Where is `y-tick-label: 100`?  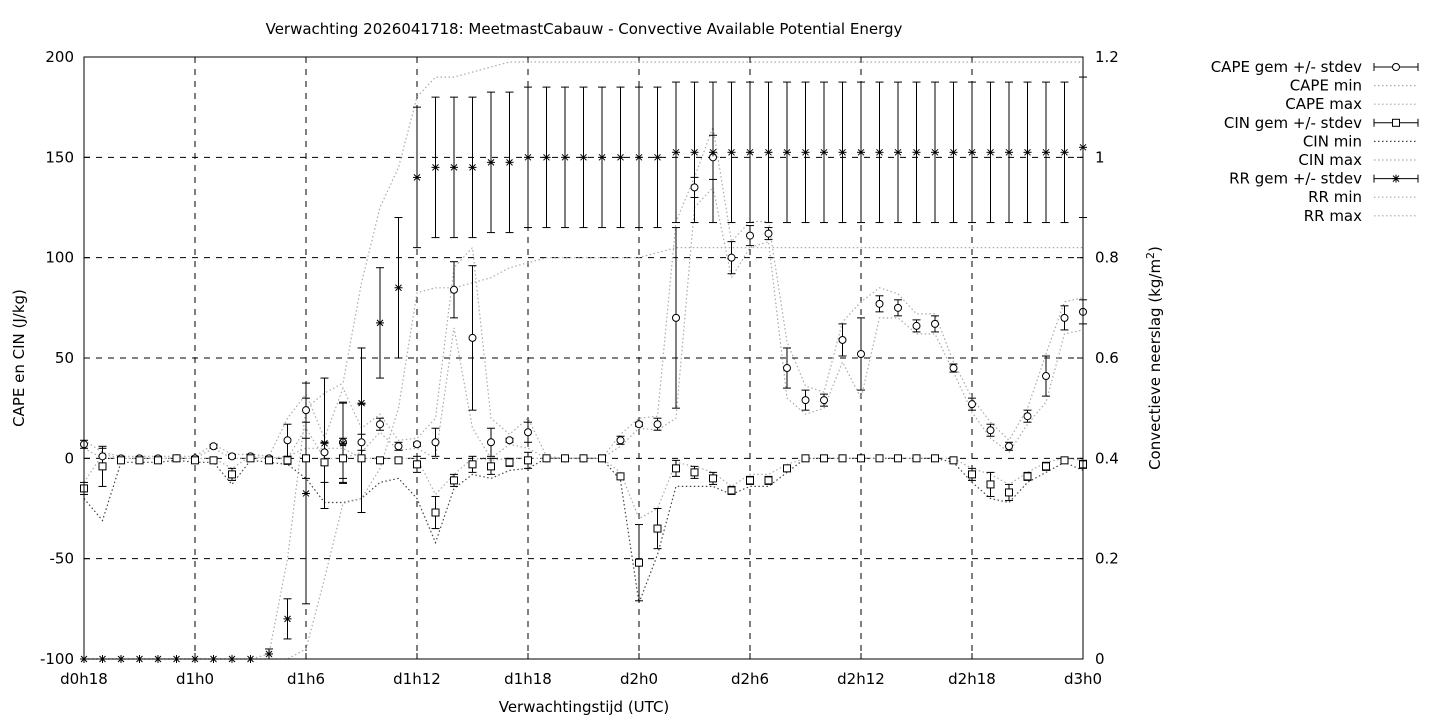 y-tick-label: 100 is located at coordinates (59, 258).